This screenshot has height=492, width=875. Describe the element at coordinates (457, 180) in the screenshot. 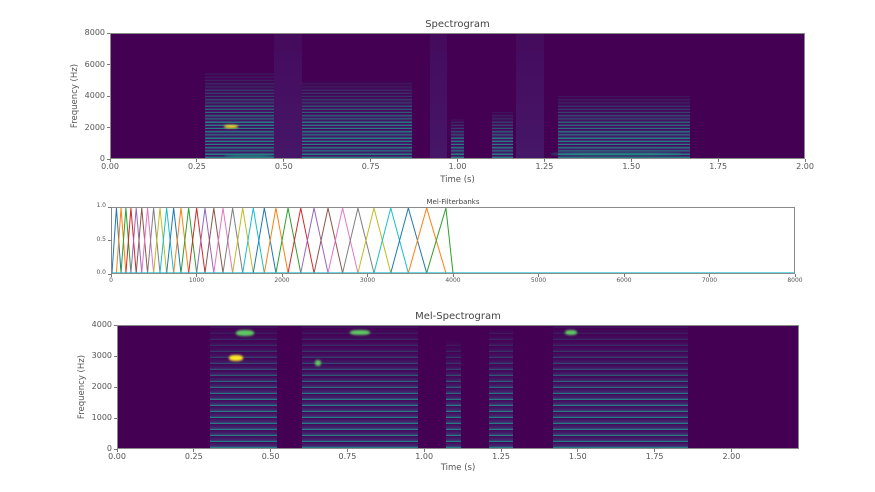

I see `spectrogram-xlabel: Time (s)` at that location.